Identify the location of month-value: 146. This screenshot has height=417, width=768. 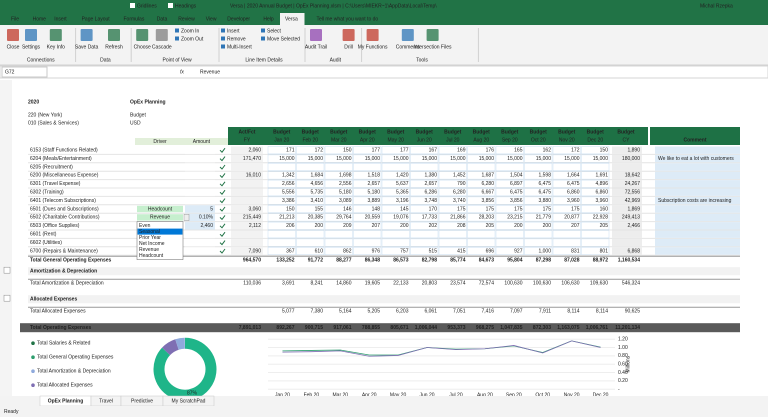
(347, 209).